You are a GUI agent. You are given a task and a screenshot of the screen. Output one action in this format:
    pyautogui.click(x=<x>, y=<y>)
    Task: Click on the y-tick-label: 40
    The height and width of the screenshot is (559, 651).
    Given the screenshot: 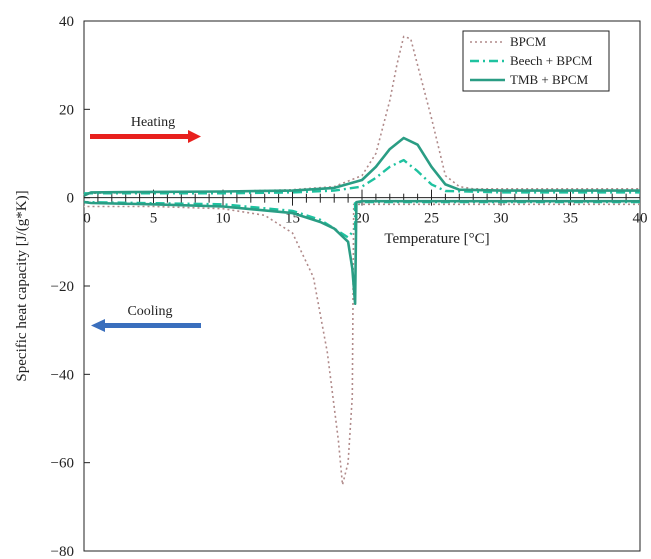 What is the action you would take?
    pyautogui.click(x=66, y=22)
    